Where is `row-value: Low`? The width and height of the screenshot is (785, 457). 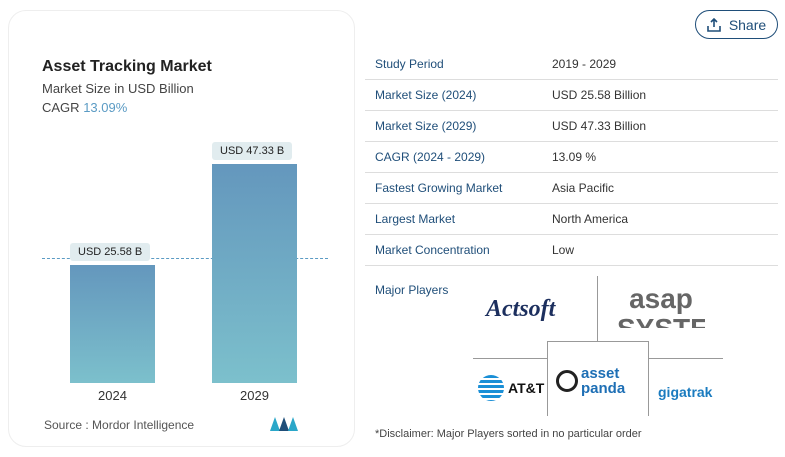
row-value: Low is located at coordinates (563, 250).